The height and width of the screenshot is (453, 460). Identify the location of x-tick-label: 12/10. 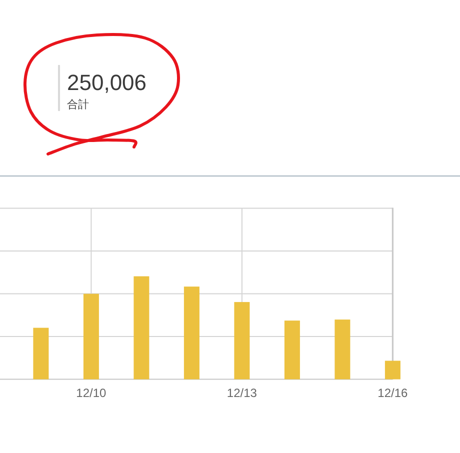
(91, 393).